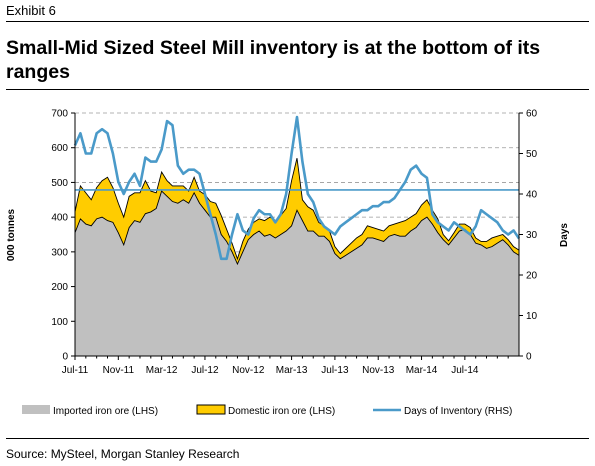 The image size is (595, 466). What do you see at coordinates (458, 411) in the screenshot?
I see `legend-label-days: Days of Inventory (RHS)` at bounding box center [458, 411].